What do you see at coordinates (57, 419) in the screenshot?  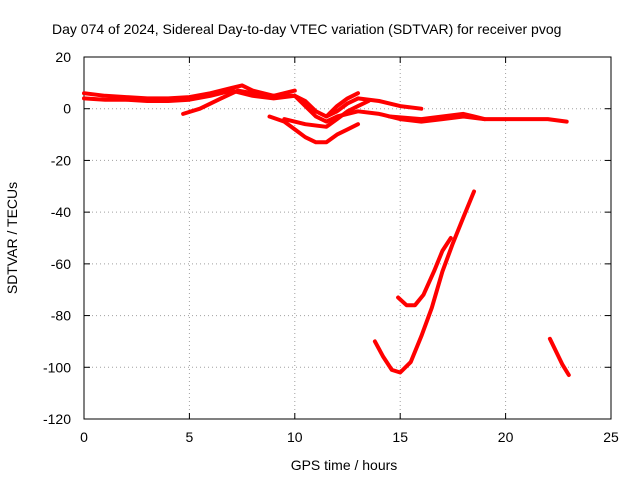 I see `y-tick-label: -120` at bounding box center [57, 419].